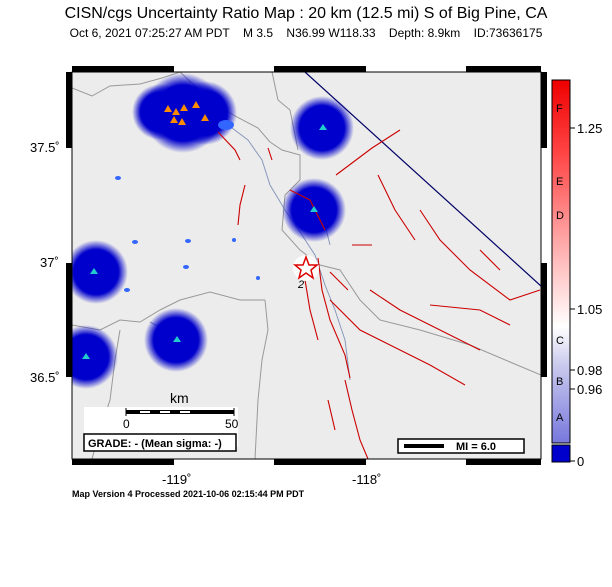 This screenshot has width=612, height=587. I want to click on epicenter-label: 2, so click(300, 285).